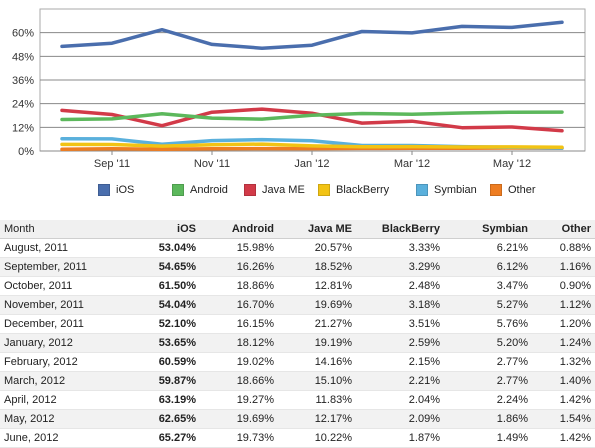 The width and height of the screenshot is (595, 448). I want to click on table-cell: 19.69%, so click(317, 305).